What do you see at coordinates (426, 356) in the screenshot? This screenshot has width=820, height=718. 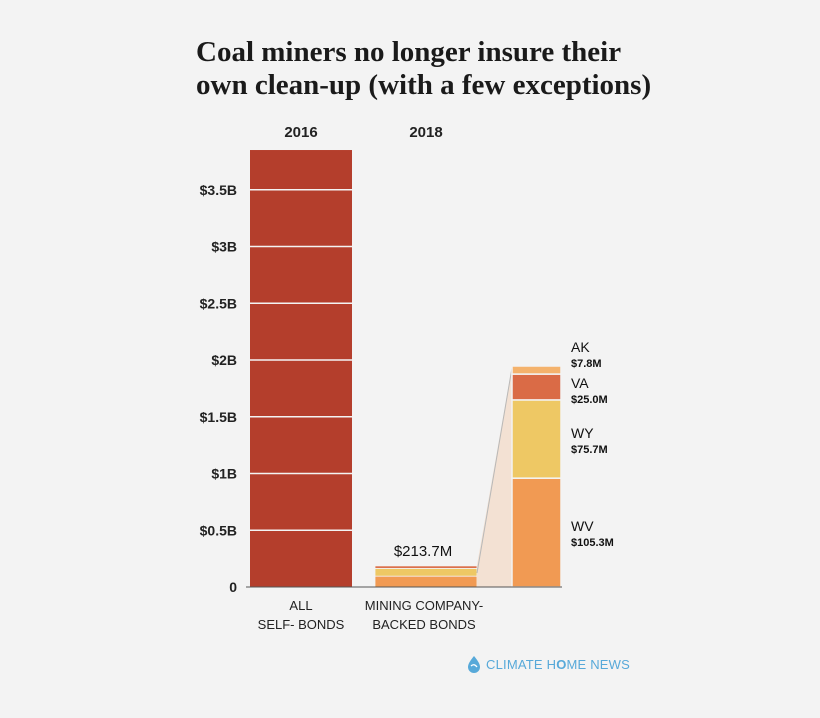 I see `bar-2018-group: $213.7M 2018` at bounding box center [426, 356].